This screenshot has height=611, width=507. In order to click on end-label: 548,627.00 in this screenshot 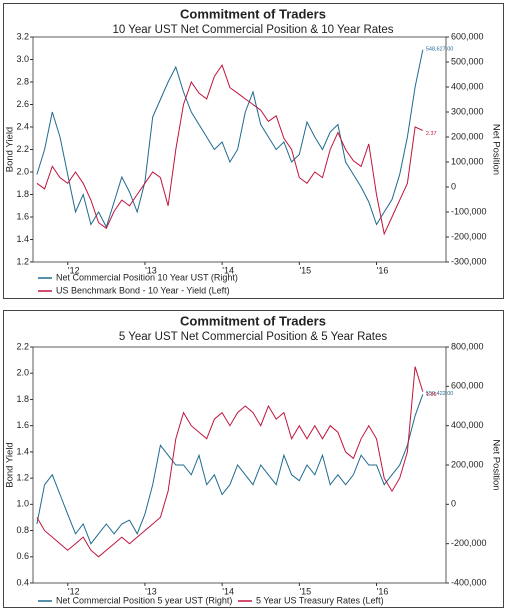, I will do `click(440, 49)`.